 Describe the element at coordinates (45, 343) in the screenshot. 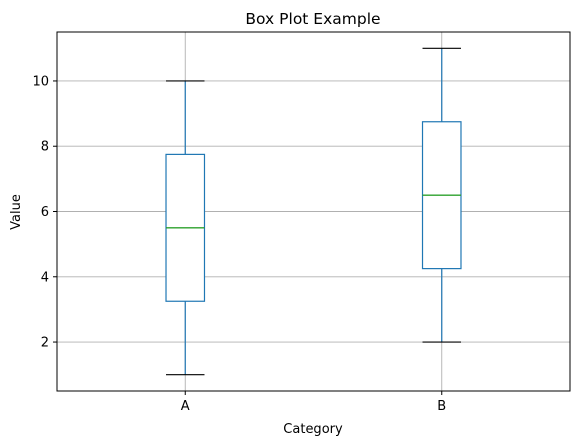

I see `y-tick-label: 2` at that location.